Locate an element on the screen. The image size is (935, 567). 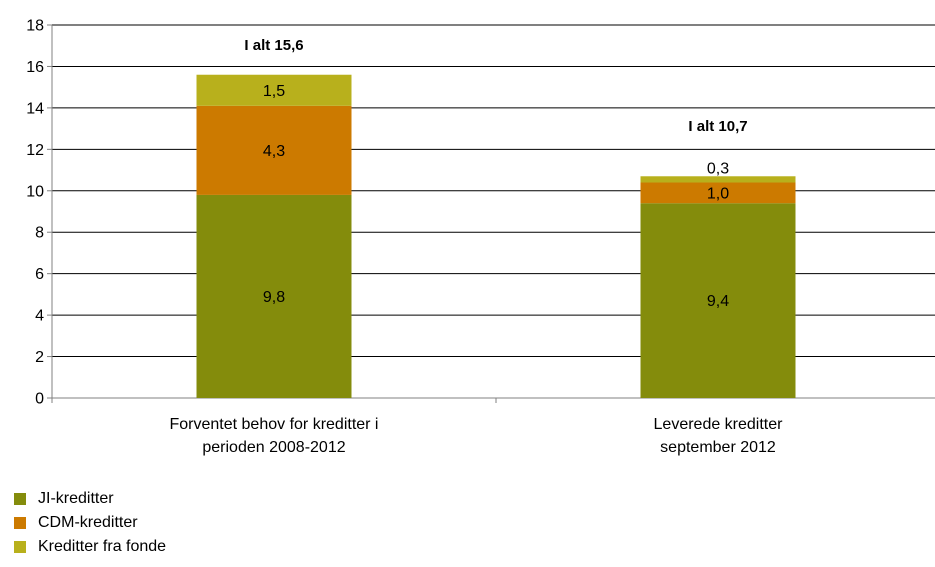
data-label-1-1: 1,0 is located at coordinates (718, 193).